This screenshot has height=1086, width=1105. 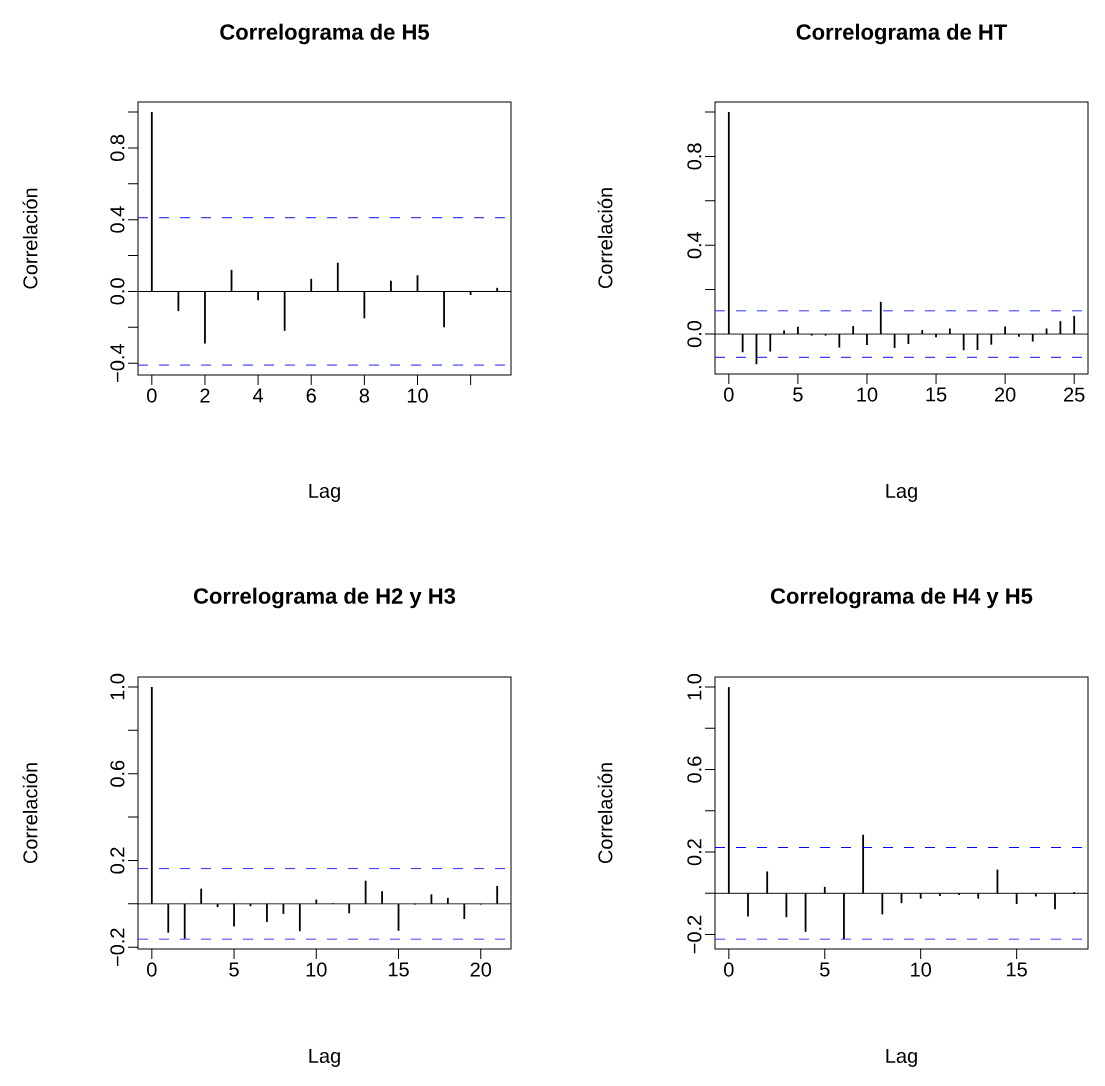 What do you see at coordinates (311, 395) in the screenshot?
I see `x-tick-label: 6` at bounding box center [311, 395].